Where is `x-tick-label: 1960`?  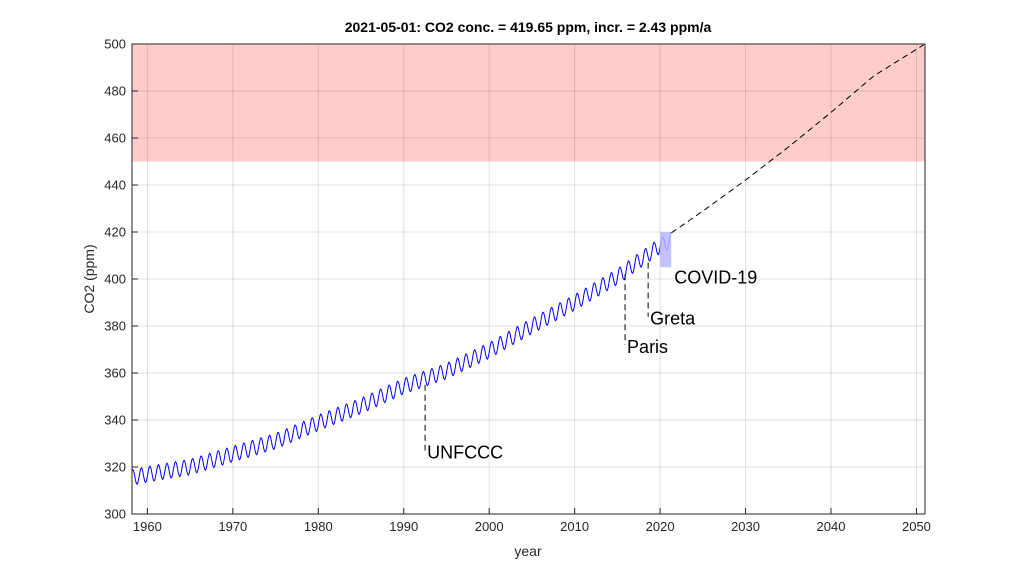
x-tick-label: 1960 is located at coordinates (147, 526).